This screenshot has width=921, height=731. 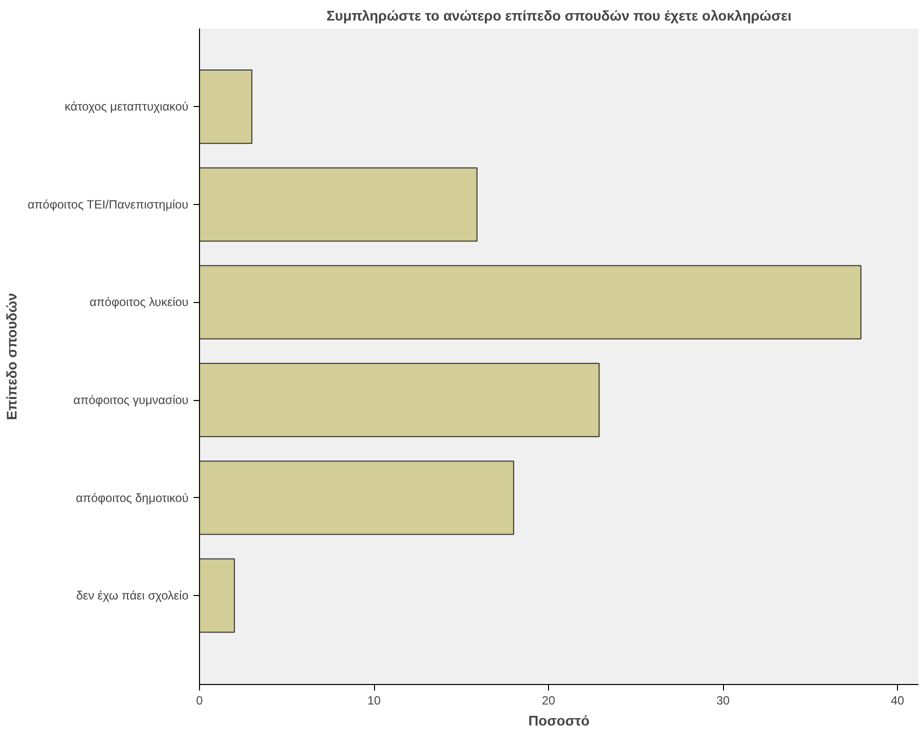 What do you see at coordinates (132, 595) in the screenshot?
I see `y-tick-label: δεν έχω πάει σχολείο` at bounding box center [132, 595].